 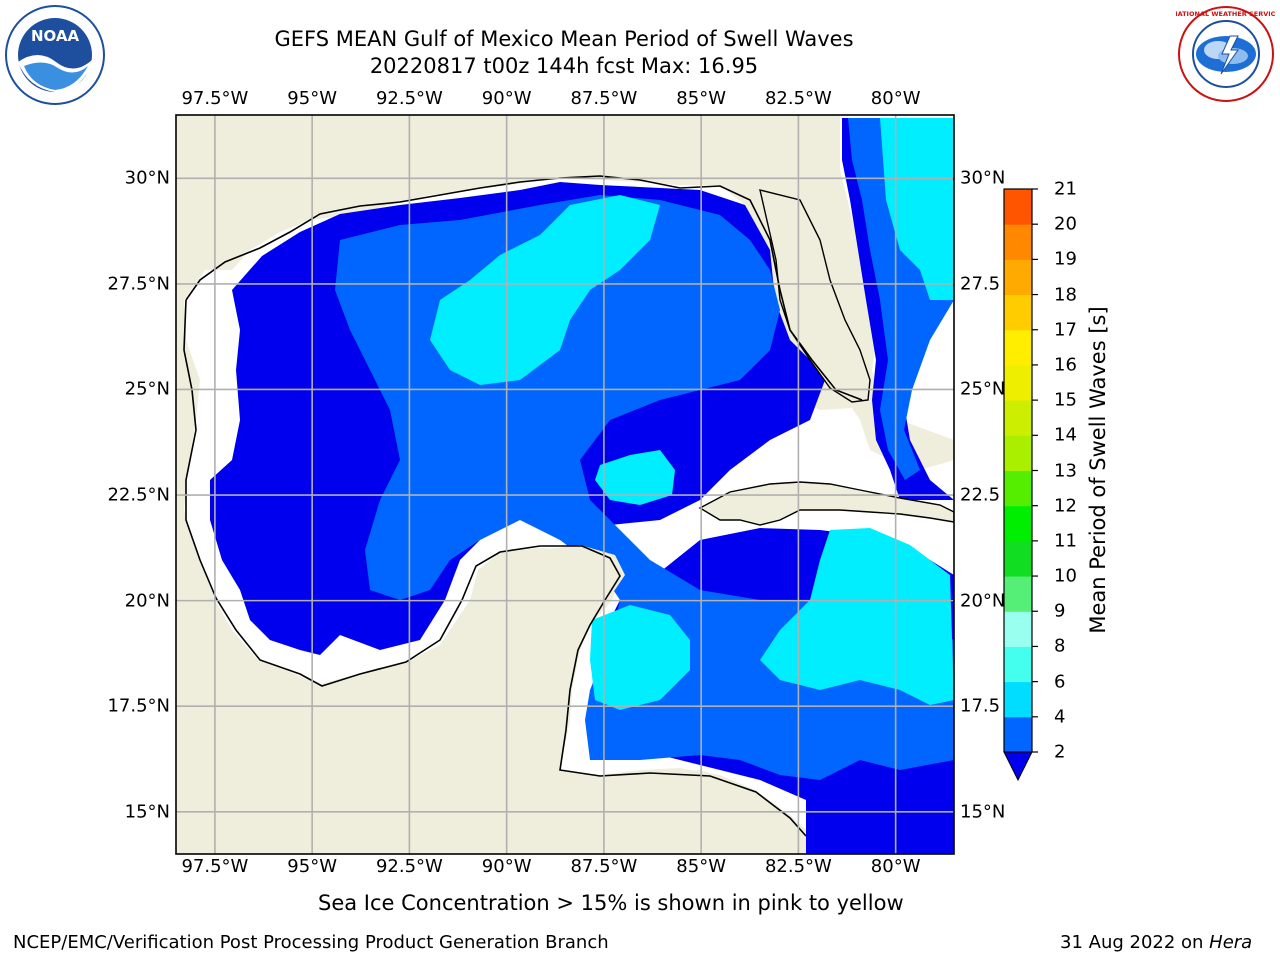 What do you see at coordinates (1060, 682) in the screenshot?
I see `colorbar-tick-label: 6` at bounding box center [1060, 682].